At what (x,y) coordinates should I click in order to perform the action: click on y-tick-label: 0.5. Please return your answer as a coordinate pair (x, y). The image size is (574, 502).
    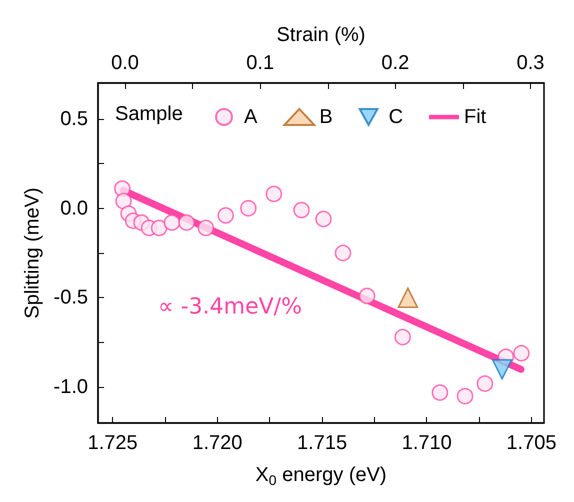
    Looking at the image, I should click on (74, 119).